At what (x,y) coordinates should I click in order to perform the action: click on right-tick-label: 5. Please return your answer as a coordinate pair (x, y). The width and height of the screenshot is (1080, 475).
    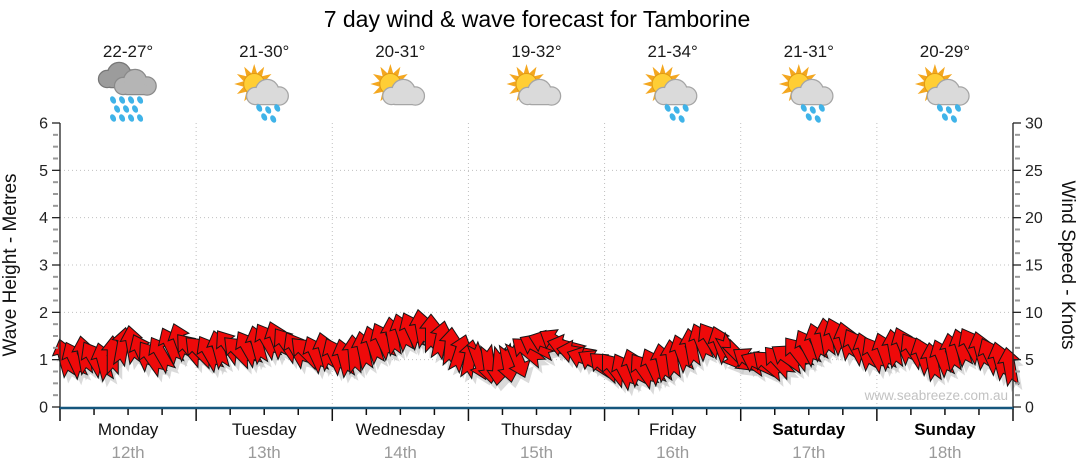
    Looking at the image, I should click on (1029, 360).